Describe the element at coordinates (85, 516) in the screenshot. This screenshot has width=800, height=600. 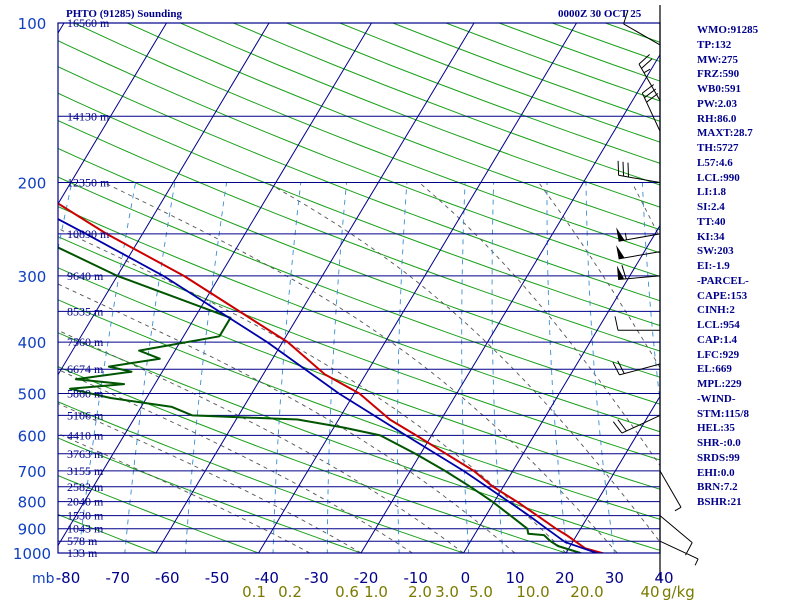
I see `height-label: 1530 m` at that location.